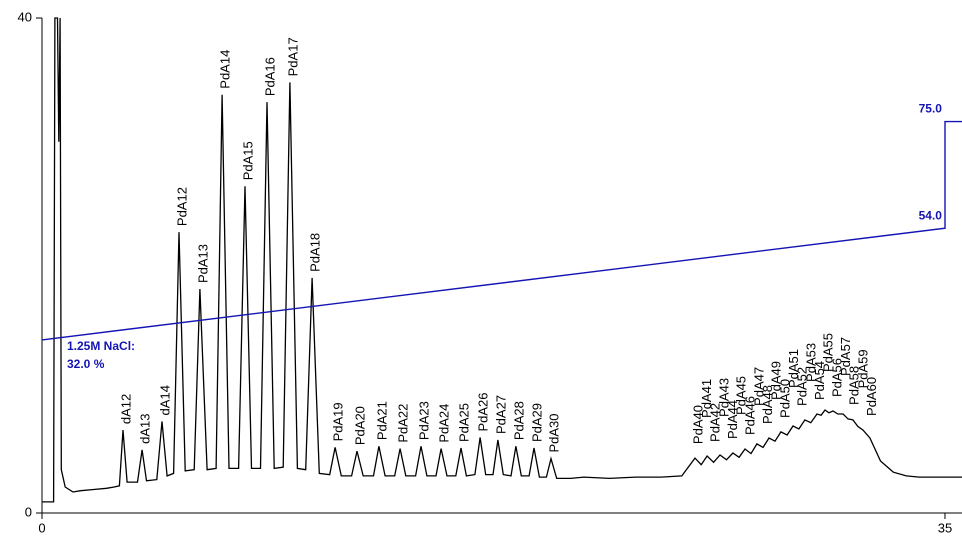 Image resolution: width=962 pixels, height=537 pixels. What do you see at coordinates (315, 252) in the screenshot?
I see `peak-label: PdA18` at bounding box center [315, 252].